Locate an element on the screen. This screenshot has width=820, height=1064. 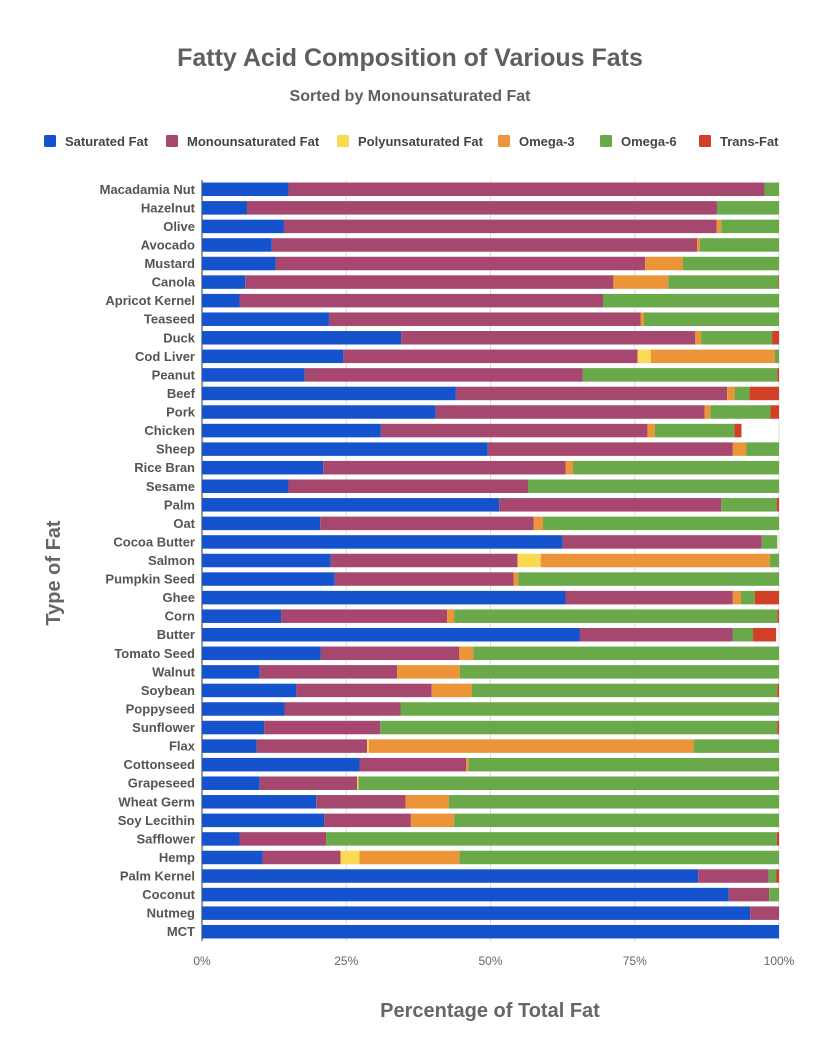
category-label: Chicken is located at coordinates (169, 430).